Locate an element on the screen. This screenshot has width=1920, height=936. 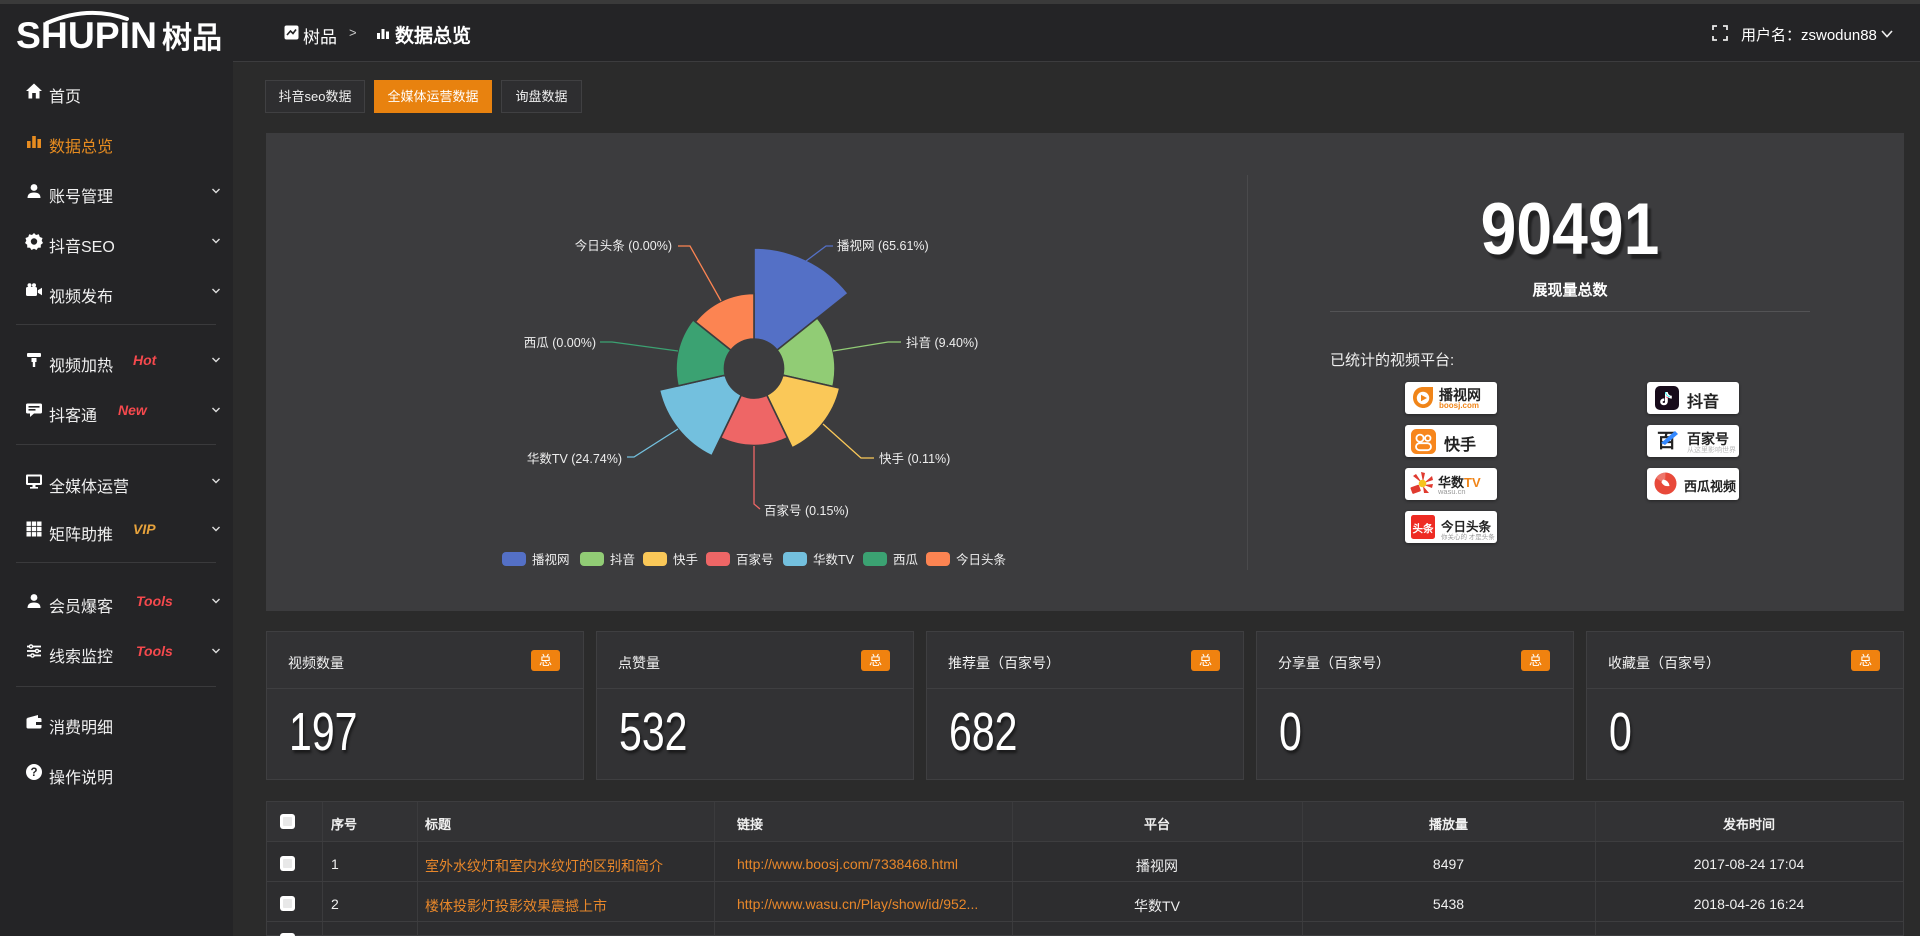
svg-text: 抖音 (9.40%) is located at coordinates (942, 342).